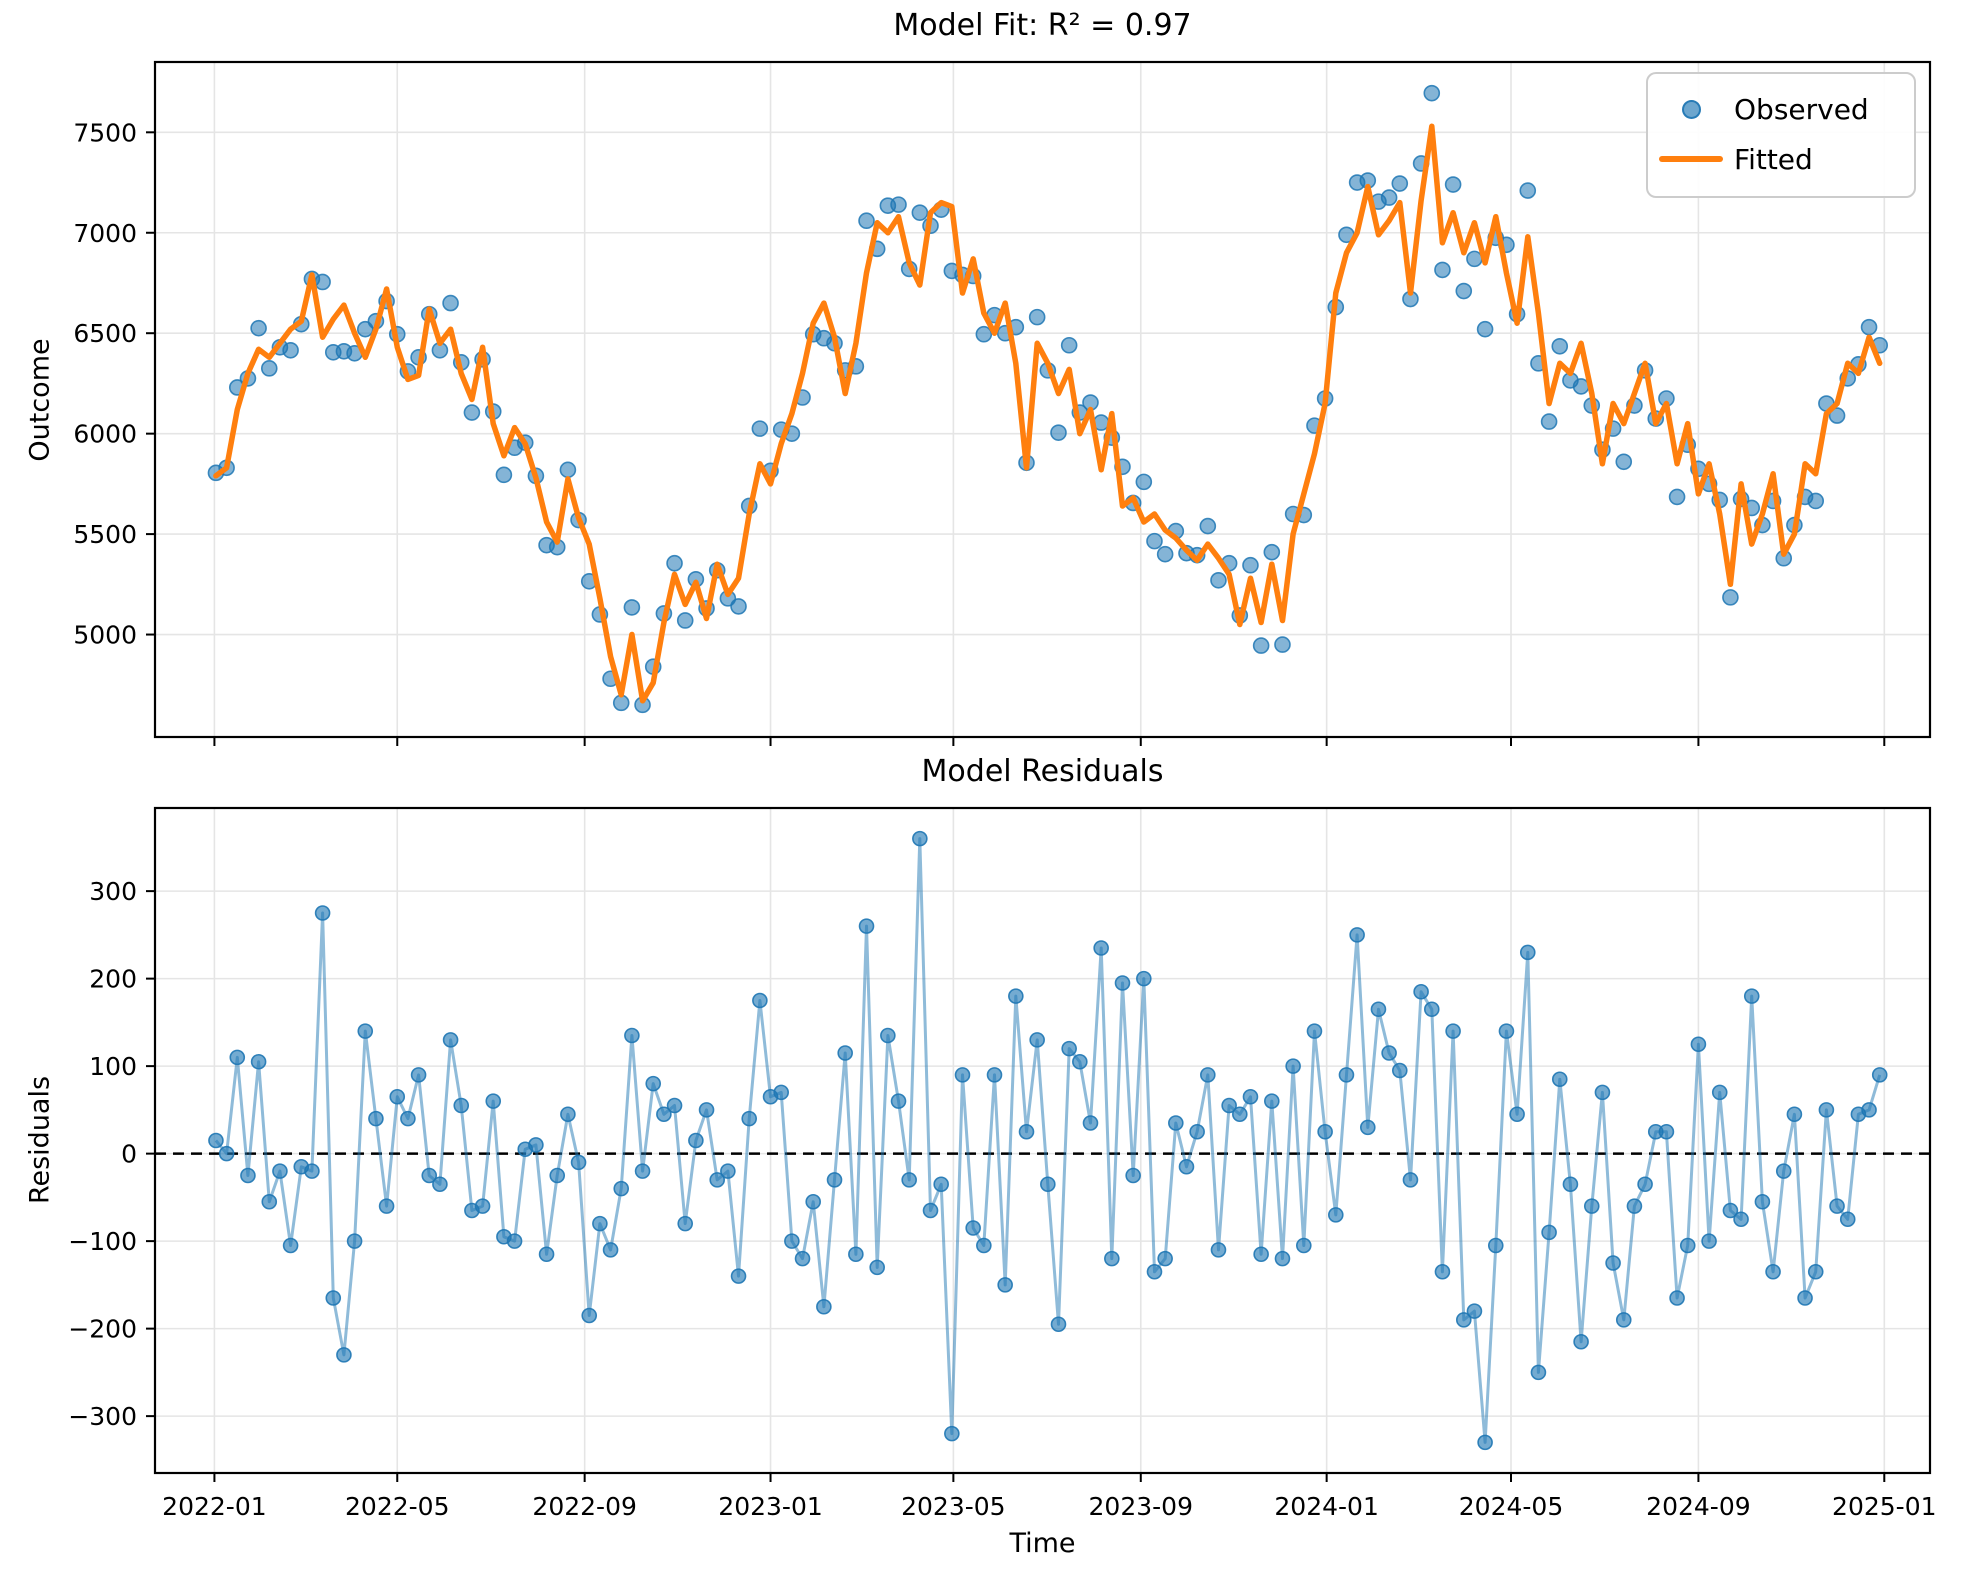 The image size is (1979, 1582). Describe the element at coordinates (1042, 25) in the screenshot. I see `top-chart-title: Model Fit: R² = 0.97` at that location.